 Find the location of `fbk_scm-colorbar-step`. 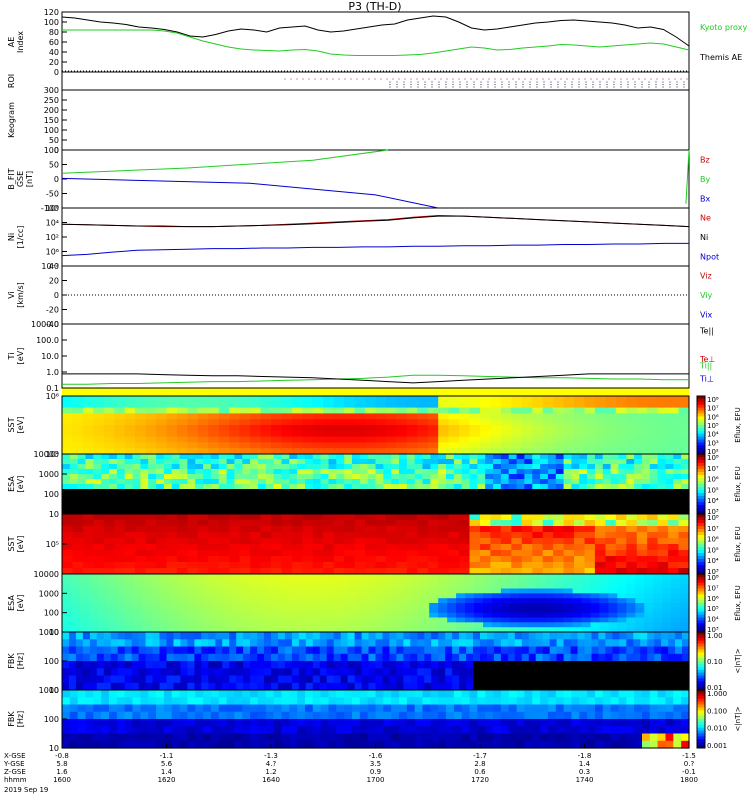

fbk_scm-colorbar-step is located at coordinates (701, 654).